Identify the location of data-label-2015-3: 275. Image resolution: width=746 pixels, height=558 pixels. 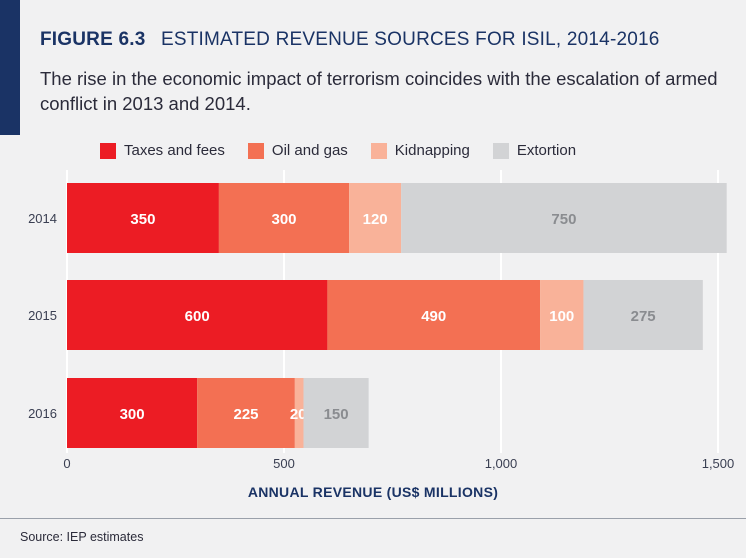
(643, 316).